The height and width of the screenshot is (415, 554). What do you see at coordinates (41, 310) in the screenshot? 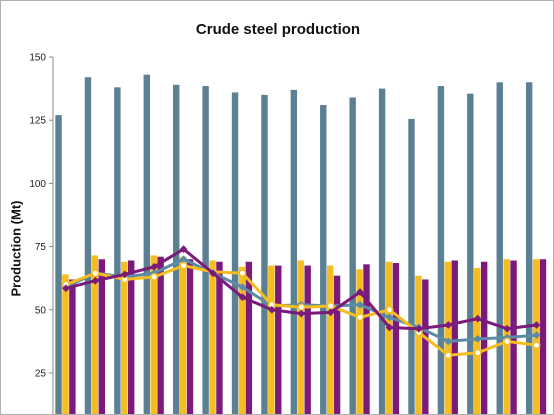
I see `y-tick-label: 50` at bounding box center [41, 310].